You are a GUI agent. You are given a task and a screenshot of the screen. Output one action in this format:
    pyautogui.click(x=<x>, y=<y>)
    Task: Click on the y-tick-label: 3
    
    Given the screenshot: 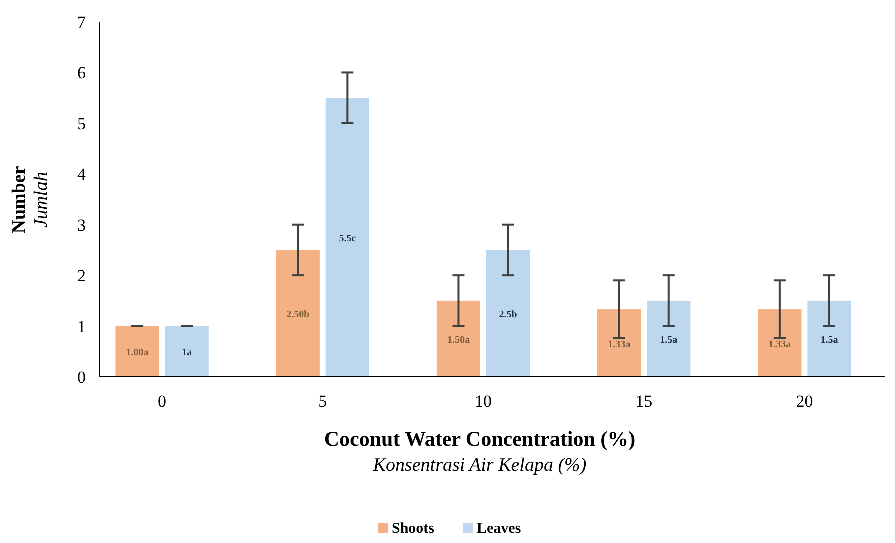 What is the action you would take?
    pyautogui.click(x=82, y=225)
    